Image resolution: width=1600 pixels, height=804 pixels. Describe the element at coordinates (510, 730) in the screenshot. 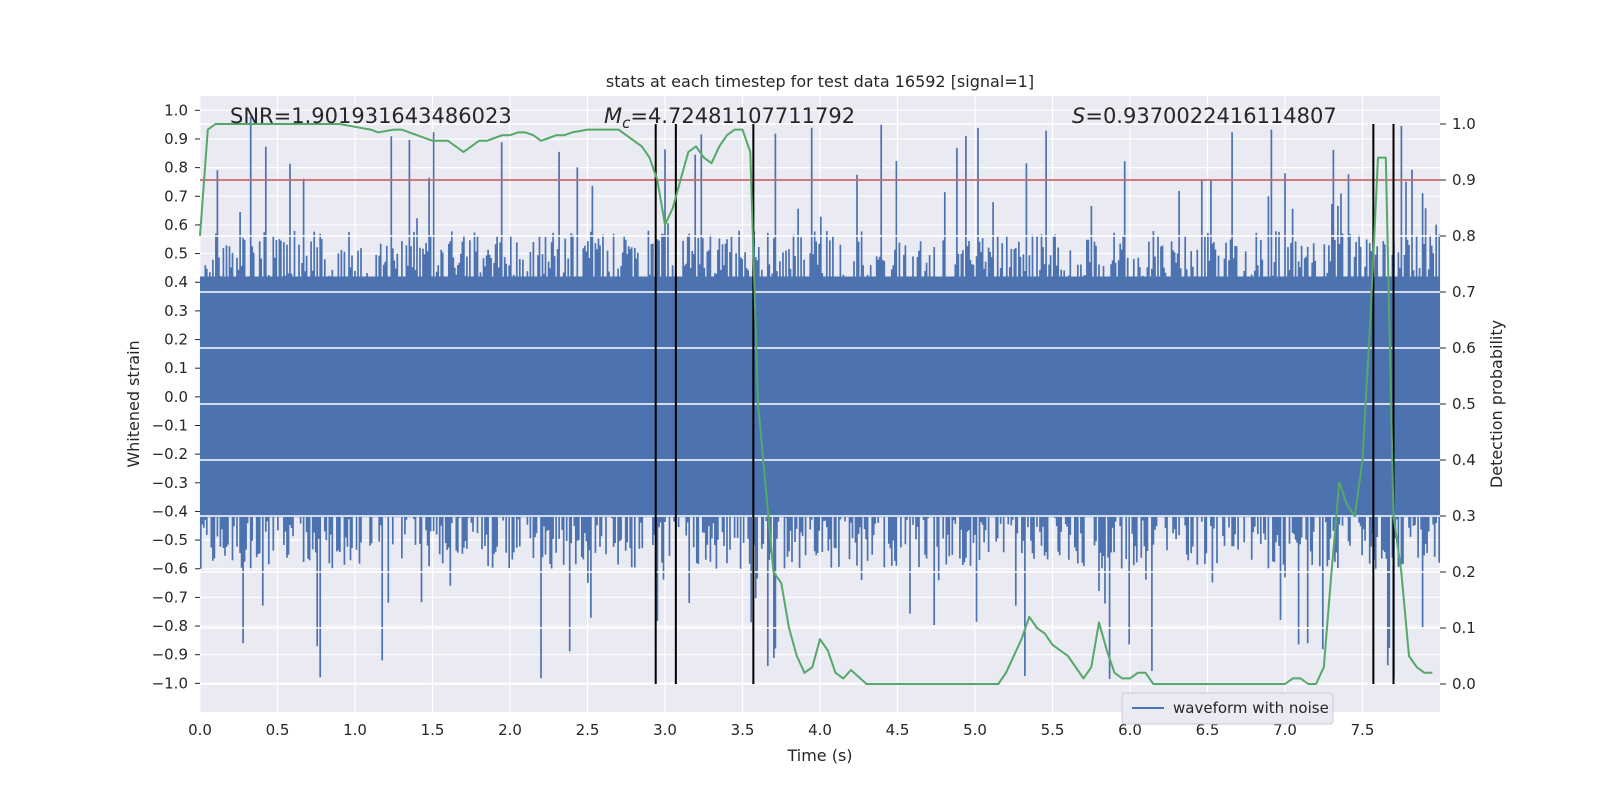

I see `x-tick-label: 2.0` at that location.